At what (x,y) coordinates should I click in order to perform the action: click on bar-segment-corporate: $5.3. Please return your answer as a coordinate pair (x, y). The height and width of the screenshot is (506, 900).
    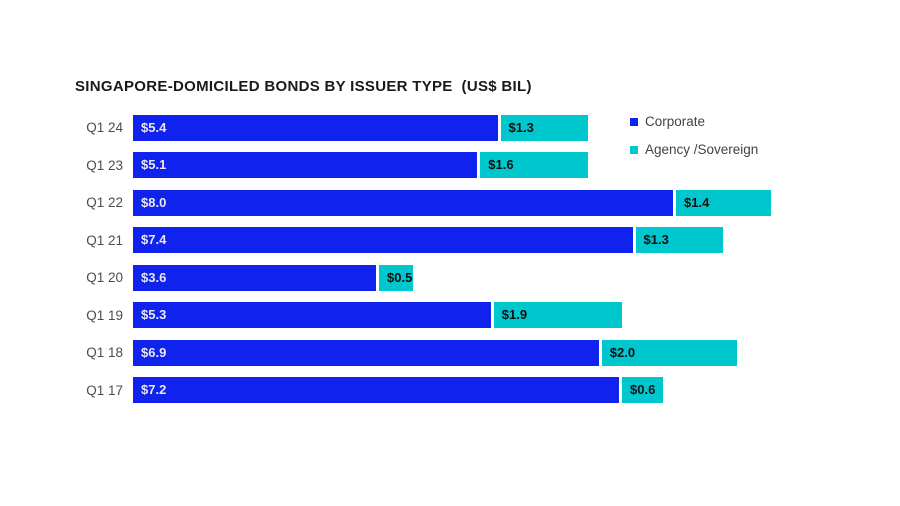
    Looking at the image, I should click on (312, 315).